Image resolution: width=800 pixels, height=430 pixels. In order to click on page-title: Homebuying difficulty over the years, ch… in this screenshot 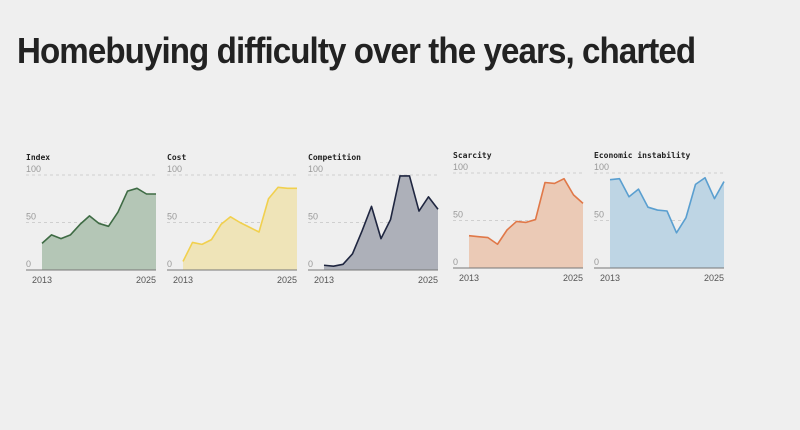, I will do `click(356, 50)`.